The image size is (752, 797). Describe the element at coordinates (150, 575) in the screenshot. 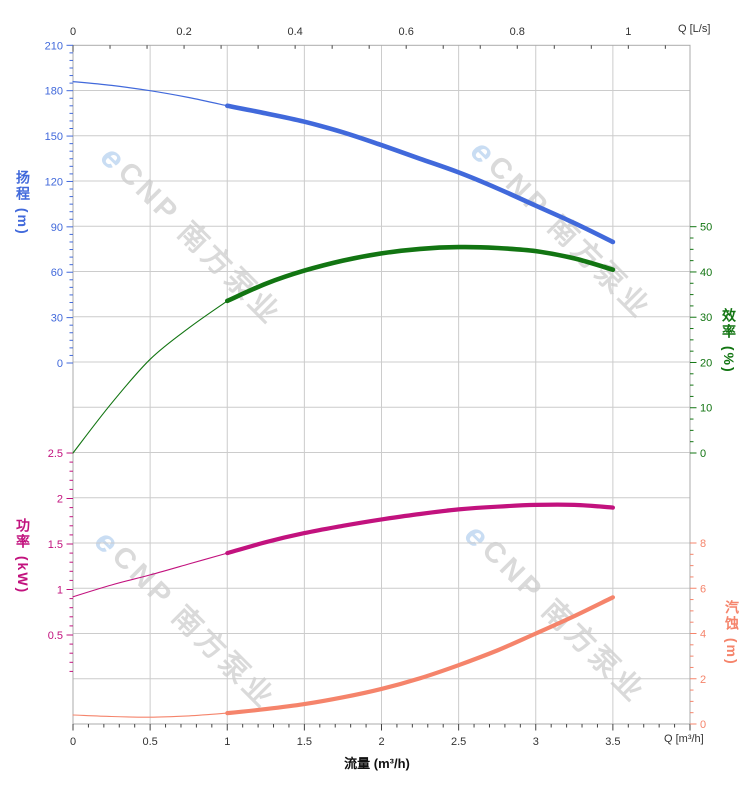

I see `series-power-thin` at that location.